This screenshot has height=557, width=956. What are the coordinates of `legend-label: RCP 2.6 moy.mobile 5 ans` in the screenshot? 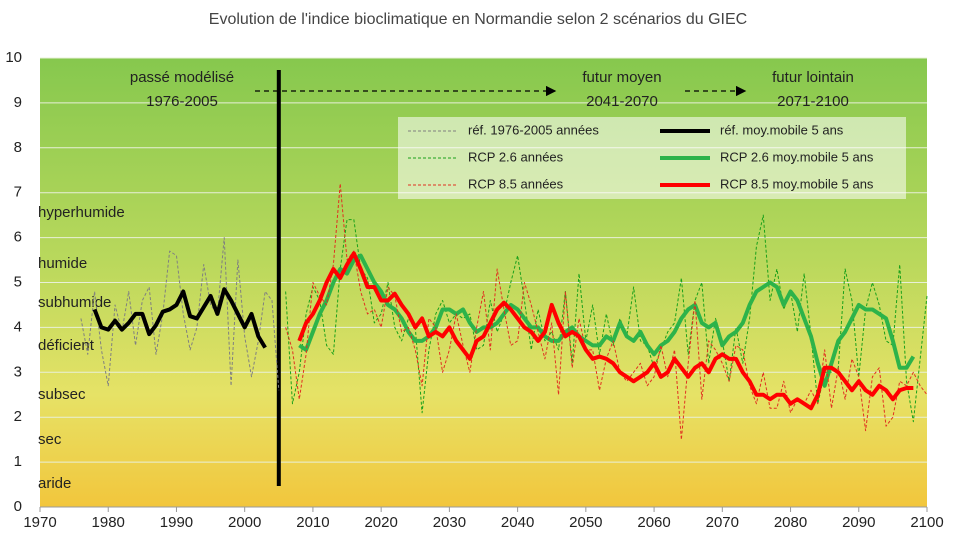 It's located at (797, 156).